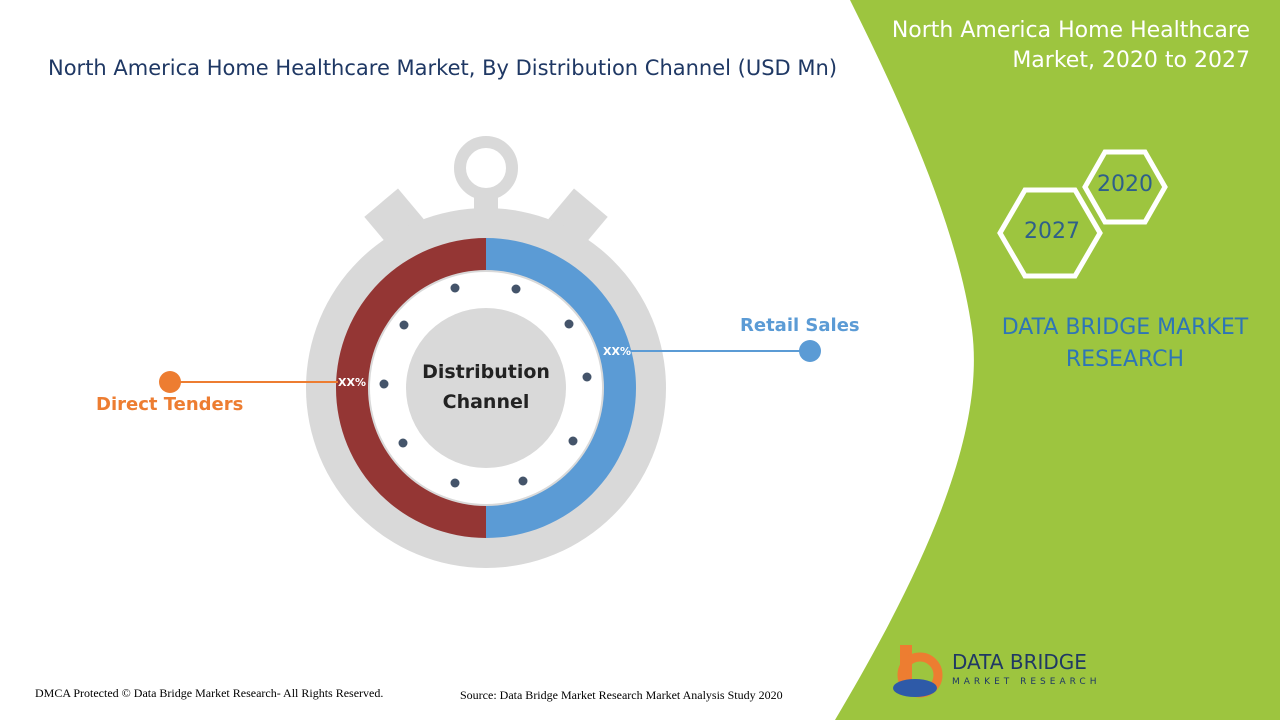 The height and width of the screenshot is (720, 1280). I want to click on segment-retail, so click(561, 388).